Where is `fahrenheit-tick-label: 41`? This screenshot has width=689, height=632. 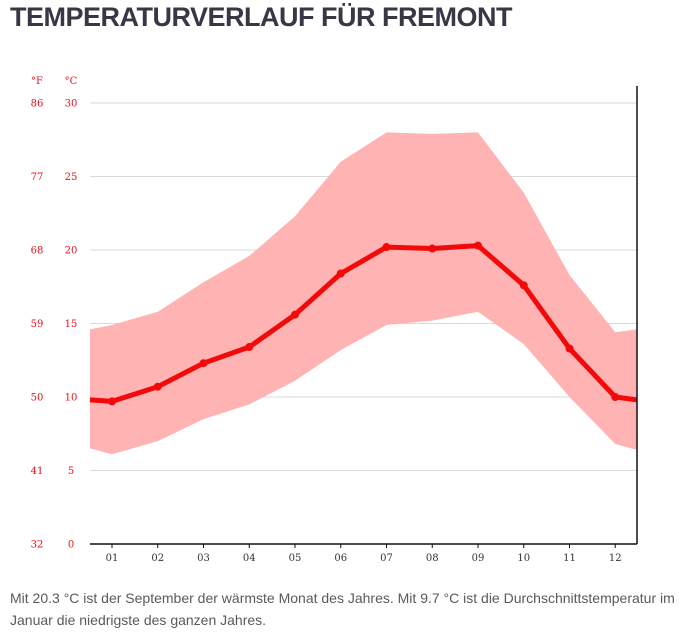 fahrenheit-tick-label: 41 is located at coordinates (37, 471).